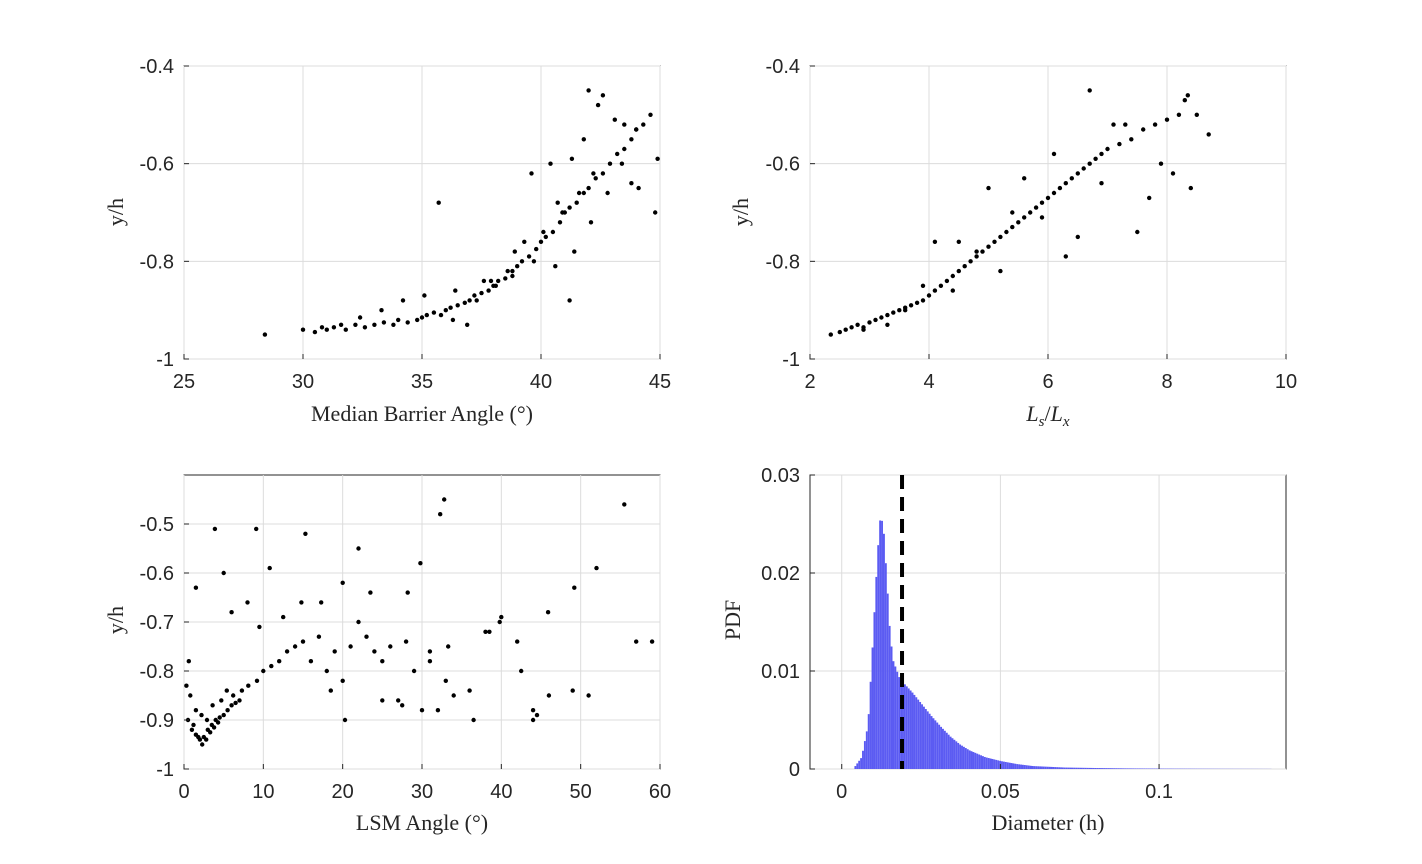 Image resolution: width=1422 pixels, height=864 pixels. I want to click on x-tick-label: 50, so click(581, 792).